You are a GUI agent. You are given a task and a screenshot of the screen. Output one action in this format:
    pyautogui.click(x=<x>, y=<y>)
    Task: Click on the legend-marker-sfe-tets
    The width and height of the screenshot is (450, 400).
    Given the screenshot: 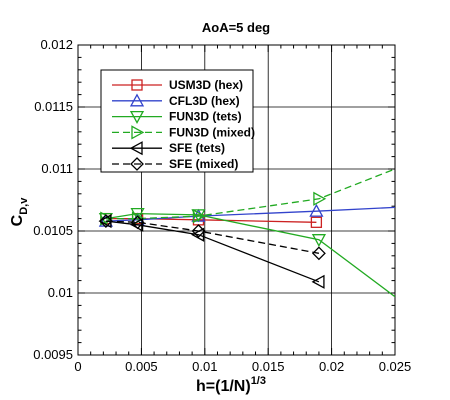 What is the action you would take?
    pyautogui.click(x=136, y=148)
    